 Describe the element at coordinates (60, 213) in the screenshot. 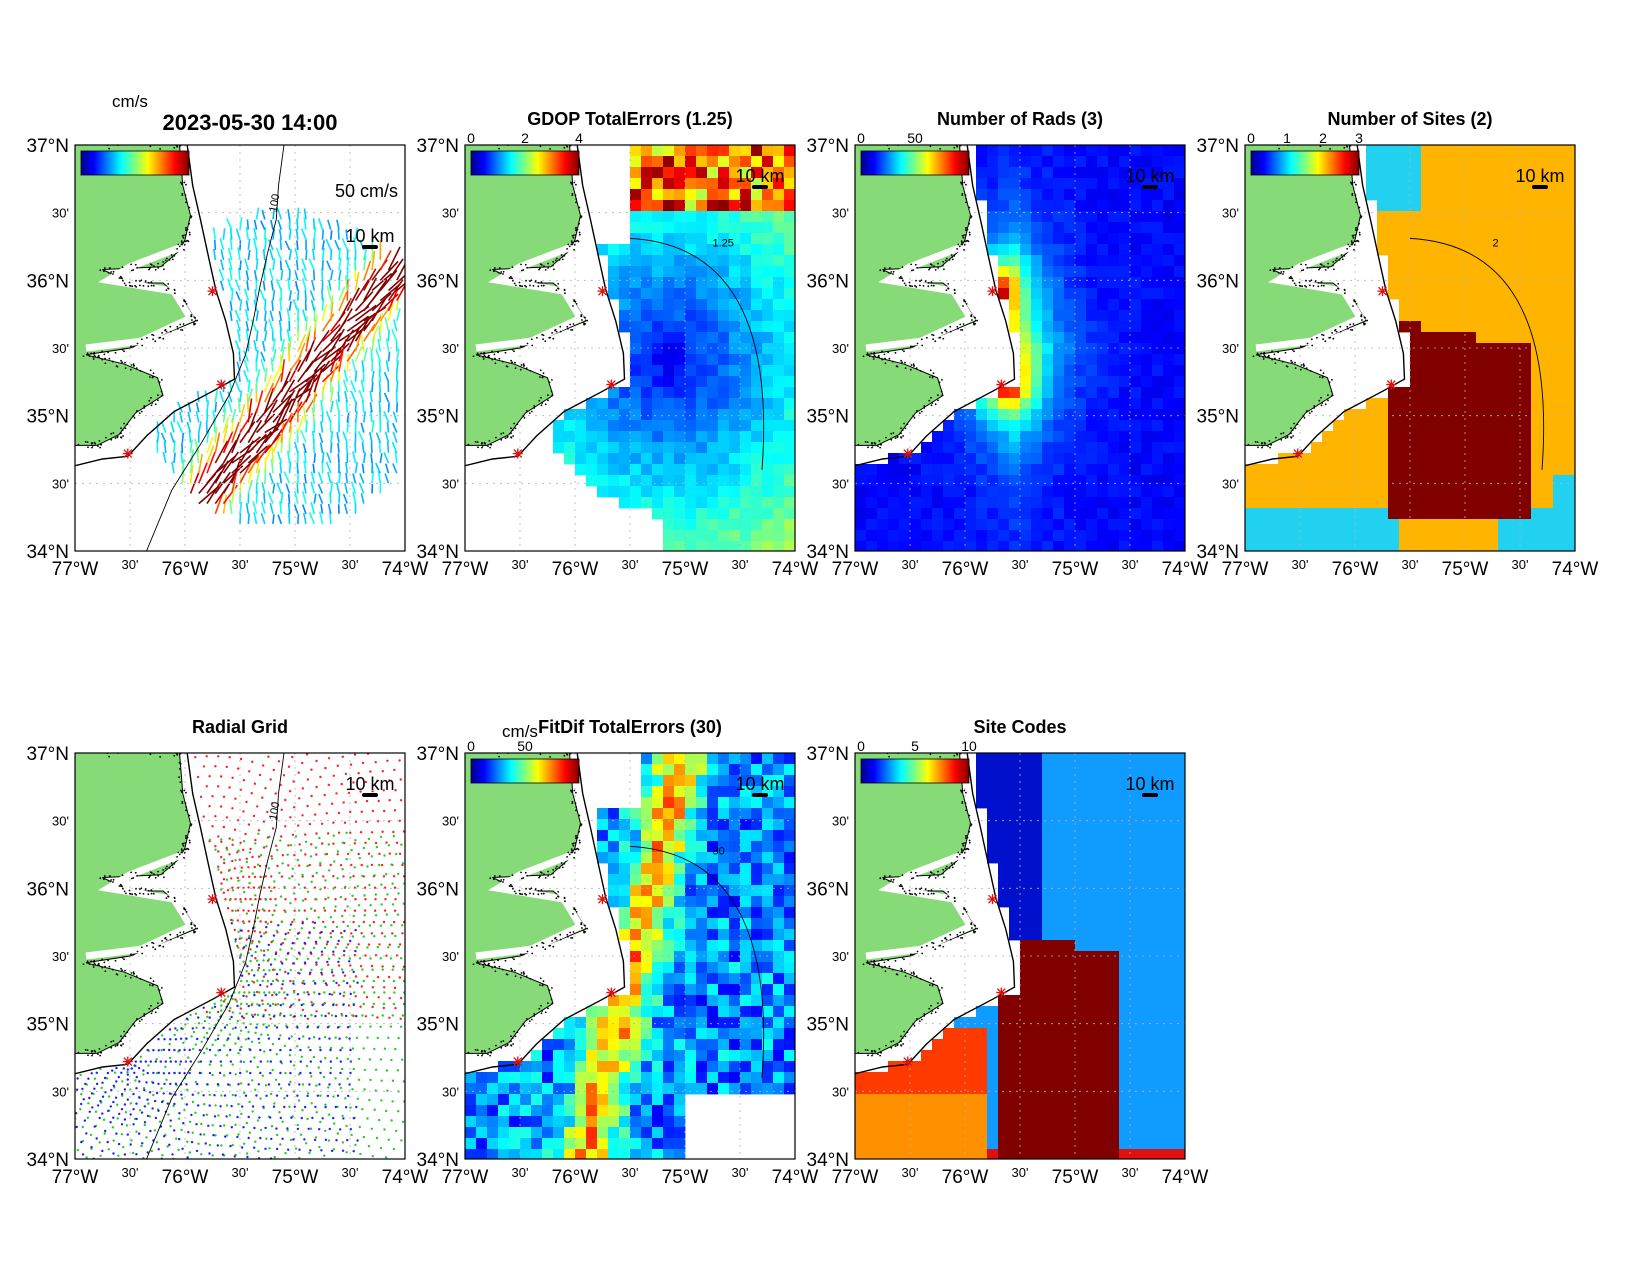

I see `lat-tick-label: 30'` at that location.